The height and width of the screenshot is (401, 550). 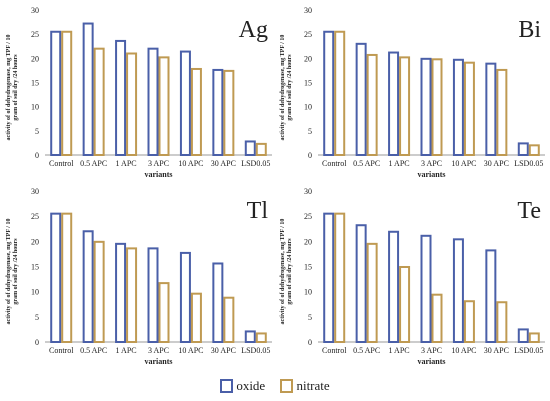 What do you see at coordinates (308, 241) in the screenshot?
I see `y-tick-label: 20` at bounding box center [308, 241].